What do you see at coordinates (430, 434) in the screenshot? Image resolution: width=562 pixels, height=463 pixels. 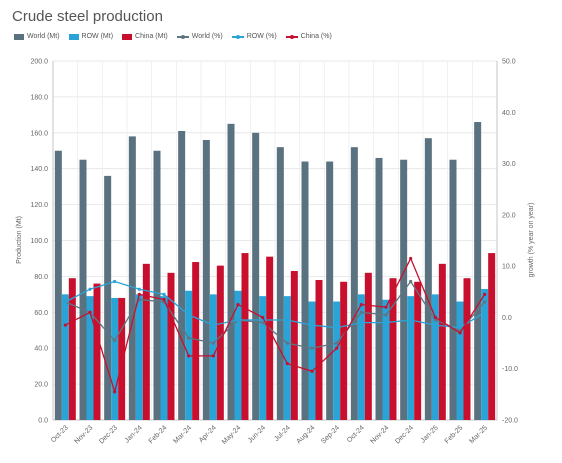 I see `x-tick-label: Jan-25` at bounding box center [430, 434].